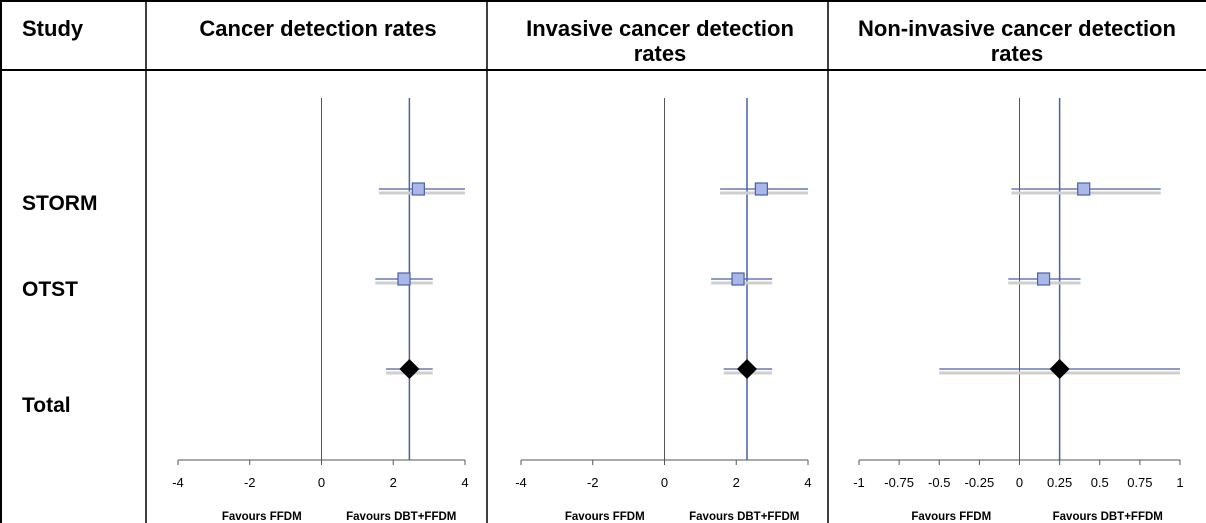 The width and height of the screenshot is (1206, 523). What do you see at coordinates (660, 28) in the screenshot?
I see `panel-title-line: Invasive cancer detection` at bounding box center [660, 28].